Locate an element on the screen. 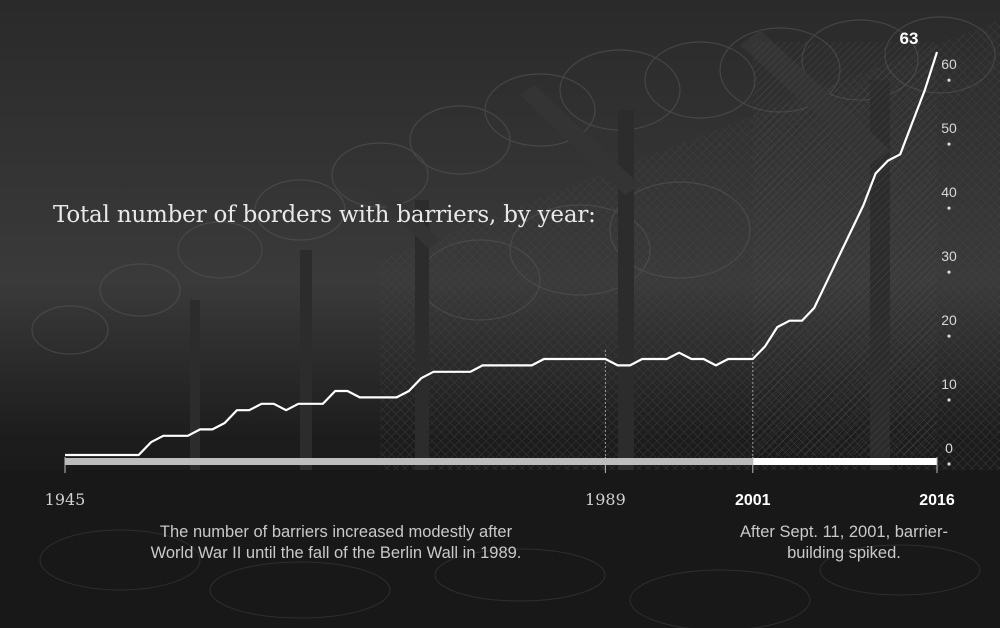 The image size is (1000, 628). end-value-label: 63 is located at coordinates (909, 38).